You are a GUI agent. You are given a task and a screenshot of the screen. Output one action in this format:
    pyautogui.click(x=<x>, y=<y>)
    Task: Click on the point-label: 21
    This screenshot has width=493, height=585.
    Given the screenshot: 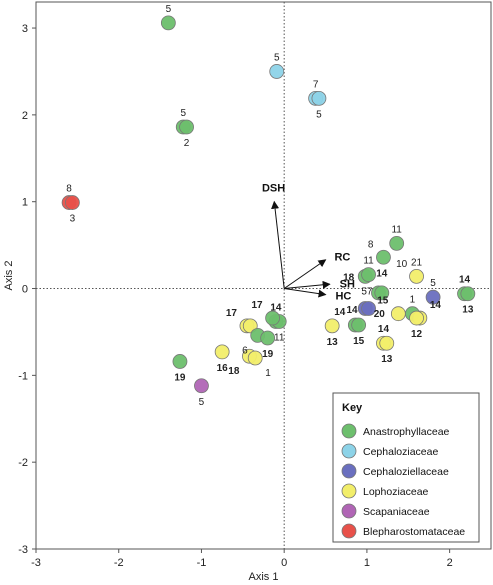 What is the action you would take?
    pyautogui.click(x=417, y=262)
    